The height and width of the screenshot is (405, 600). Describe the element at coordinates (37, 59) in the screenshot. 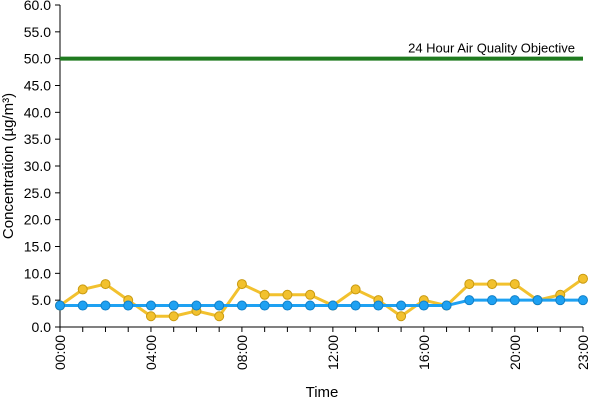

I see `y-tick-label: 50.0` at that location.